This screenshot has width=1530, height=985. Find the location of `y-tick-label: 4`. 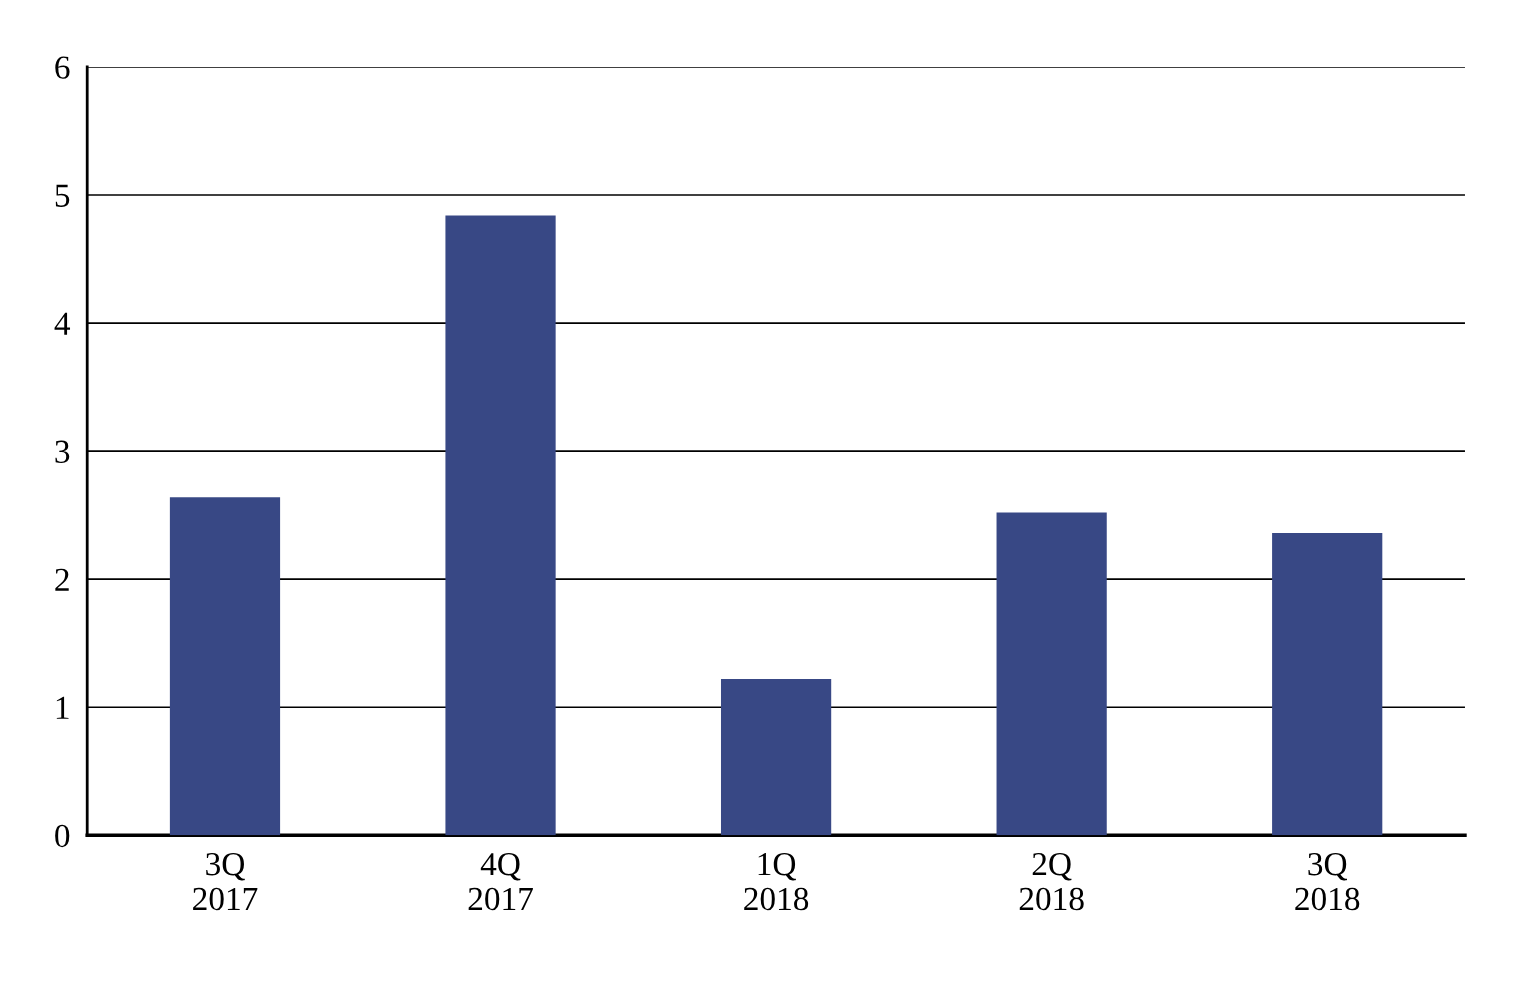

y-tick-label: 4 is located at coordinates (62, 323).